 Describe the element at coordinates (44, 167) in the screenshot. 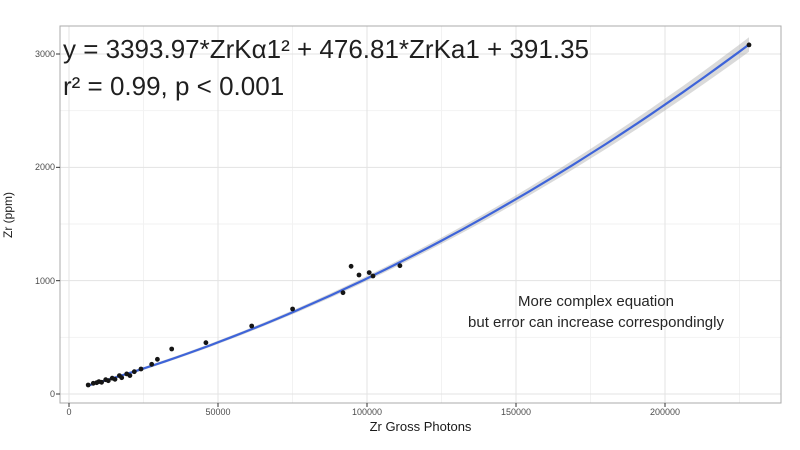

I see `y-tick-label: 2000` at that location.